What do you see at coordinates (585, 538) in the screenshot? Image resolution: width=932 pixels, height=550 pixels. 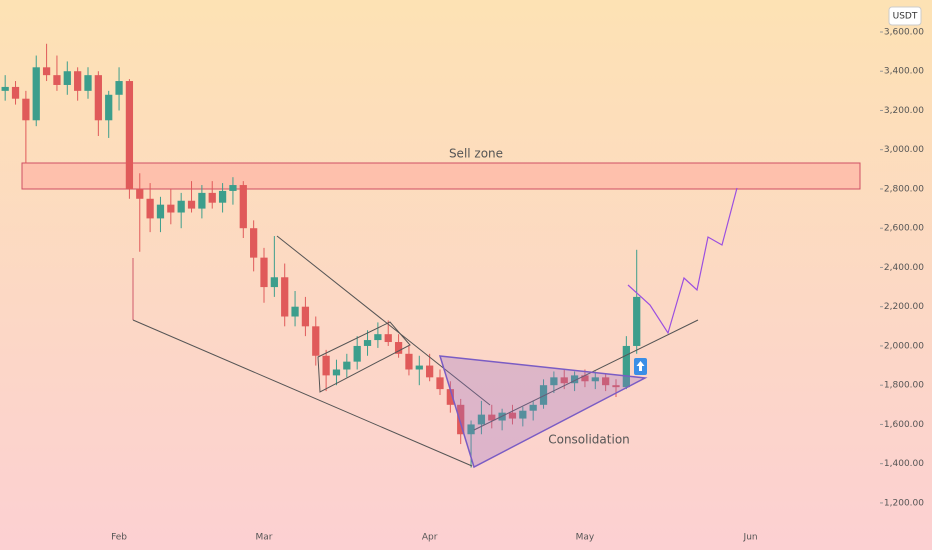 I see `x-tick-label: May` at bounding box center [585, 538].